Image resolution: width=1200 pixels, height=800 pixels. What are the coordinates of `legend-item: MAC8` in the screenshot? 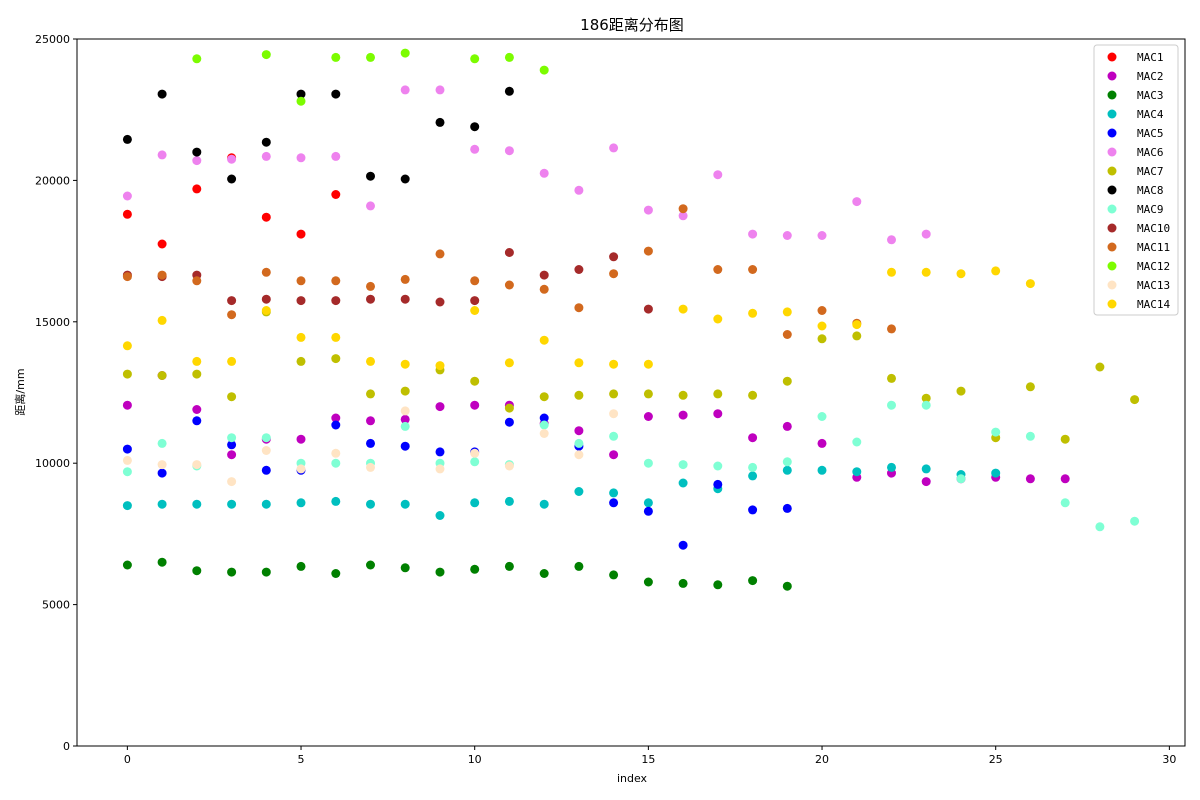 It's located at (1135, 190).